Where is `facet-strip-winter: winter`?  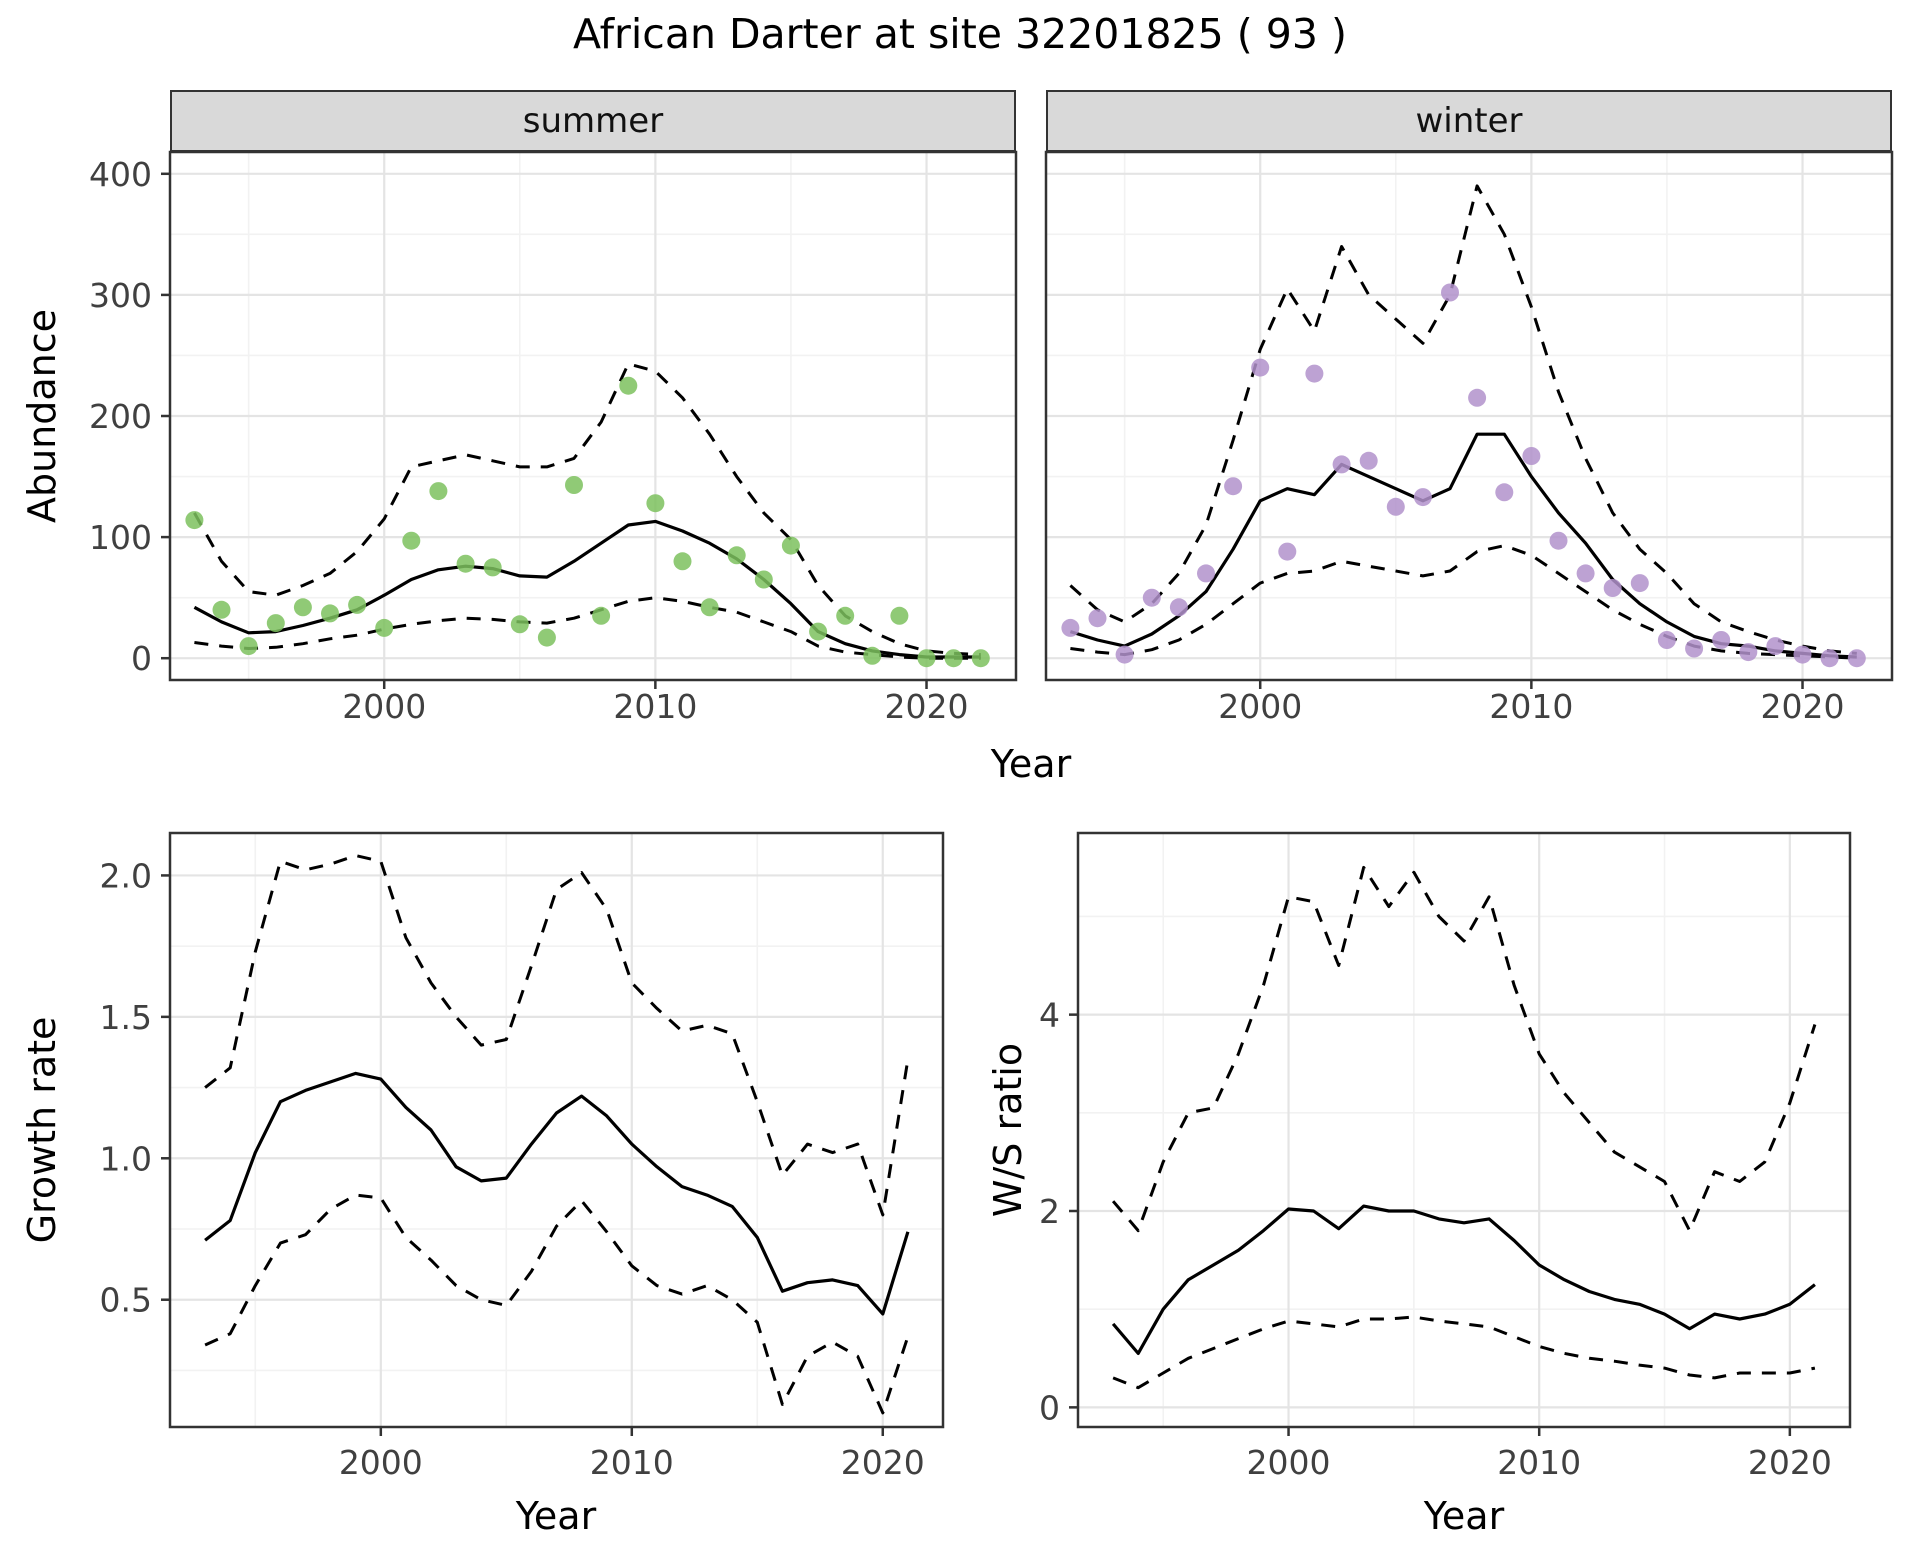 facet-strip-winter: winter is located at coordinates (1469, 121).